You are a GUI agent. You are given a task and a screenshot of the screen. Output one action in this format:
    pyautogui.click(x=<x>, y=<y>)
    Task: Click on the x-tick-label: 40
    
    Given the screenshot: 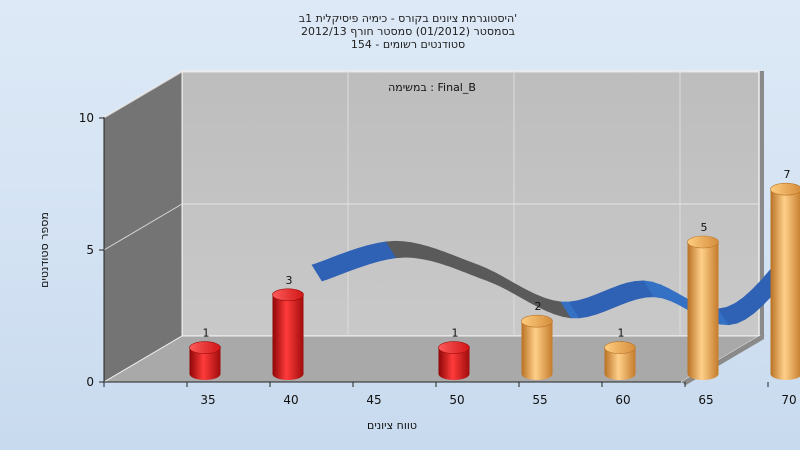 What is the action you would take?
    pyautogui.click(x=290, y=400)
    